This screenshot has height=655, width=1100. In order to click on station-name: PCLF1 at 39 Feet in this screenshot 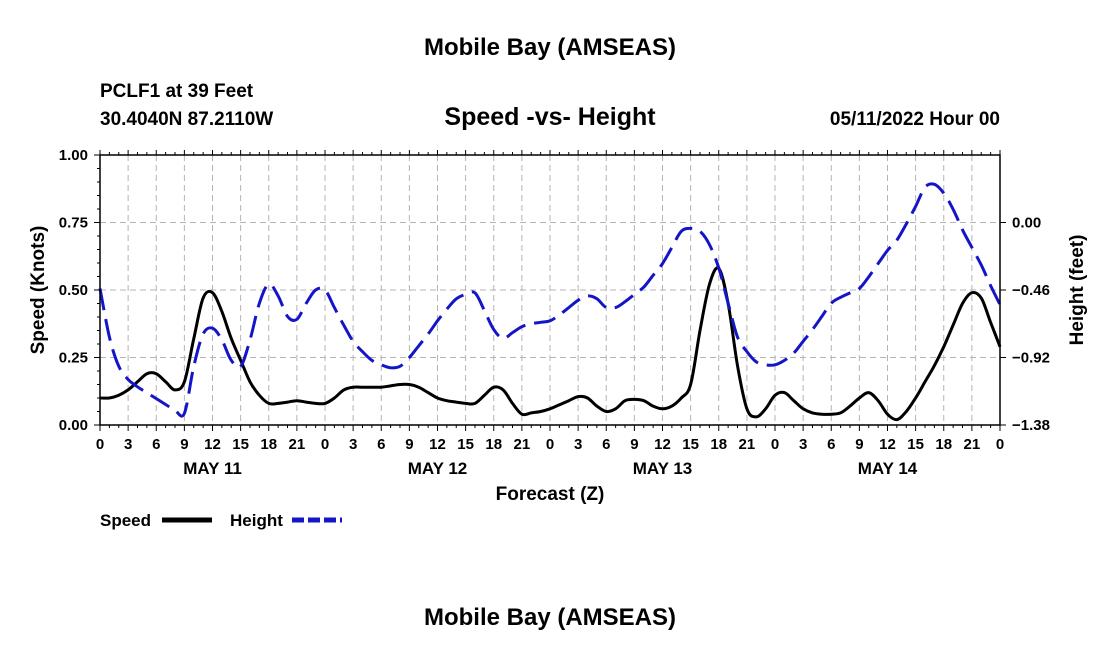, I will do `click(177, 91)`.